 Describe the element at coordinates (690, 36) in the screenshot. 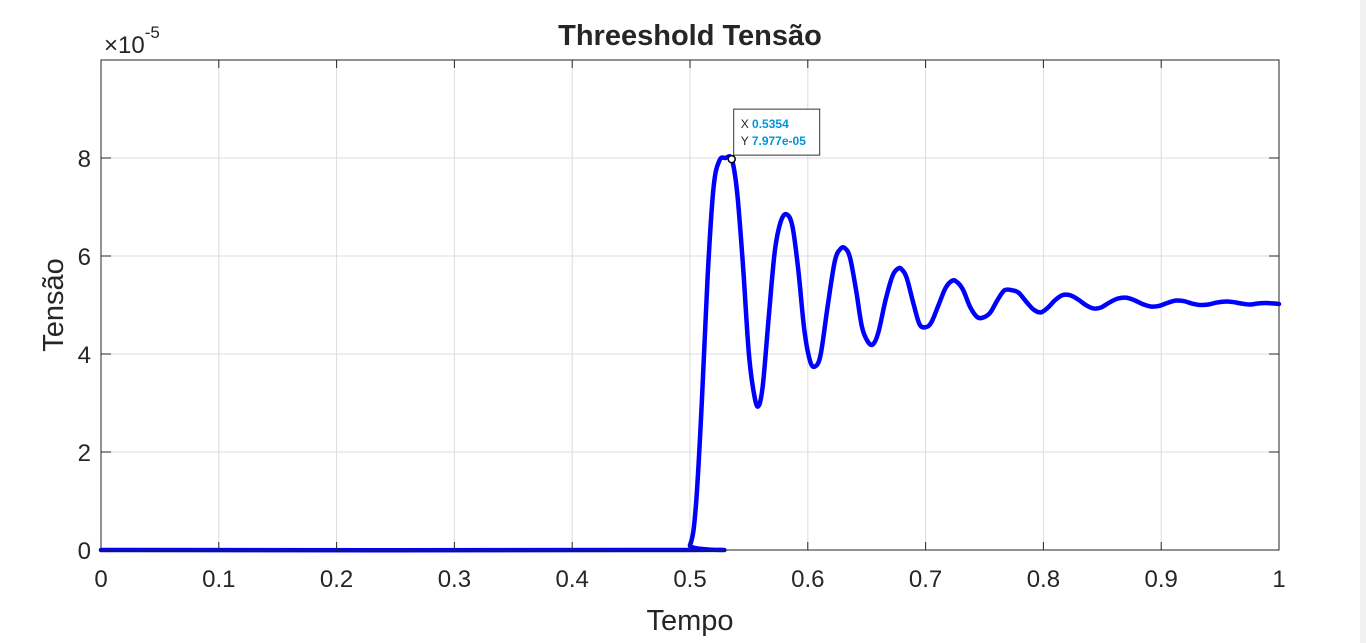

I see `chart-title: Threeshold Tensão` at that location.